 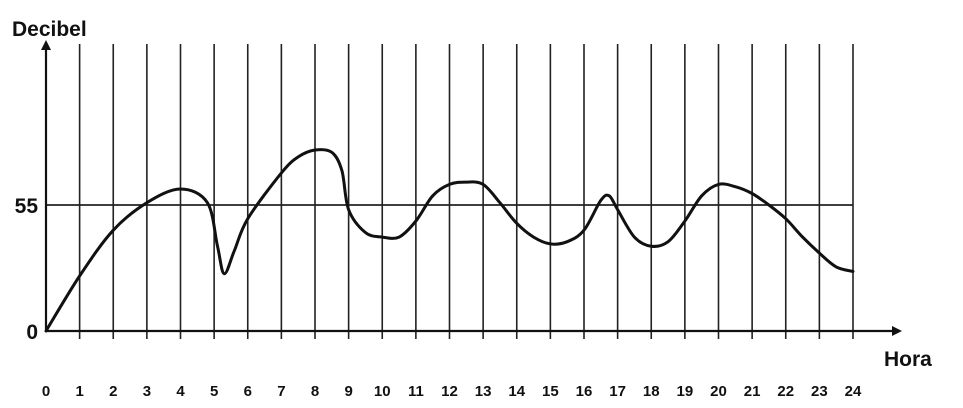 What do you see at coordinates (819, 391) in the screenshot?
I see `x-tick-label-23: 23` at bounding box center [819, 391].